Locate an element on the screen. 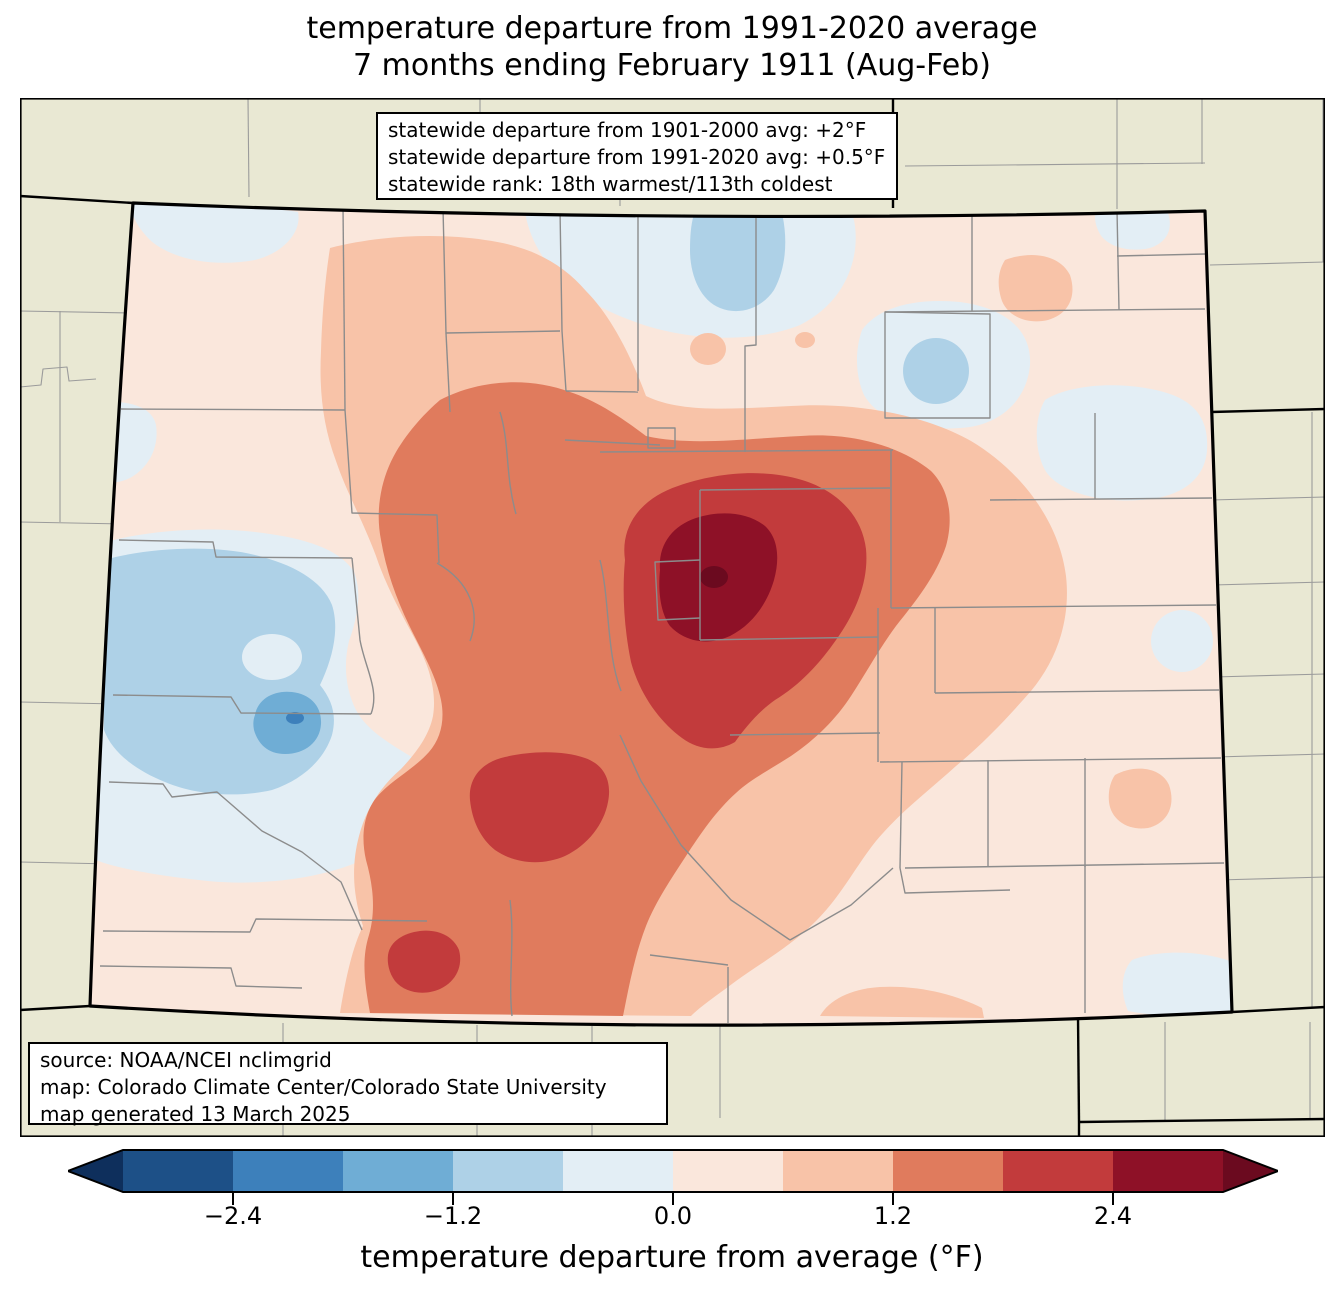  contour-cool-ne-border is located at coordinates (1132, 229).